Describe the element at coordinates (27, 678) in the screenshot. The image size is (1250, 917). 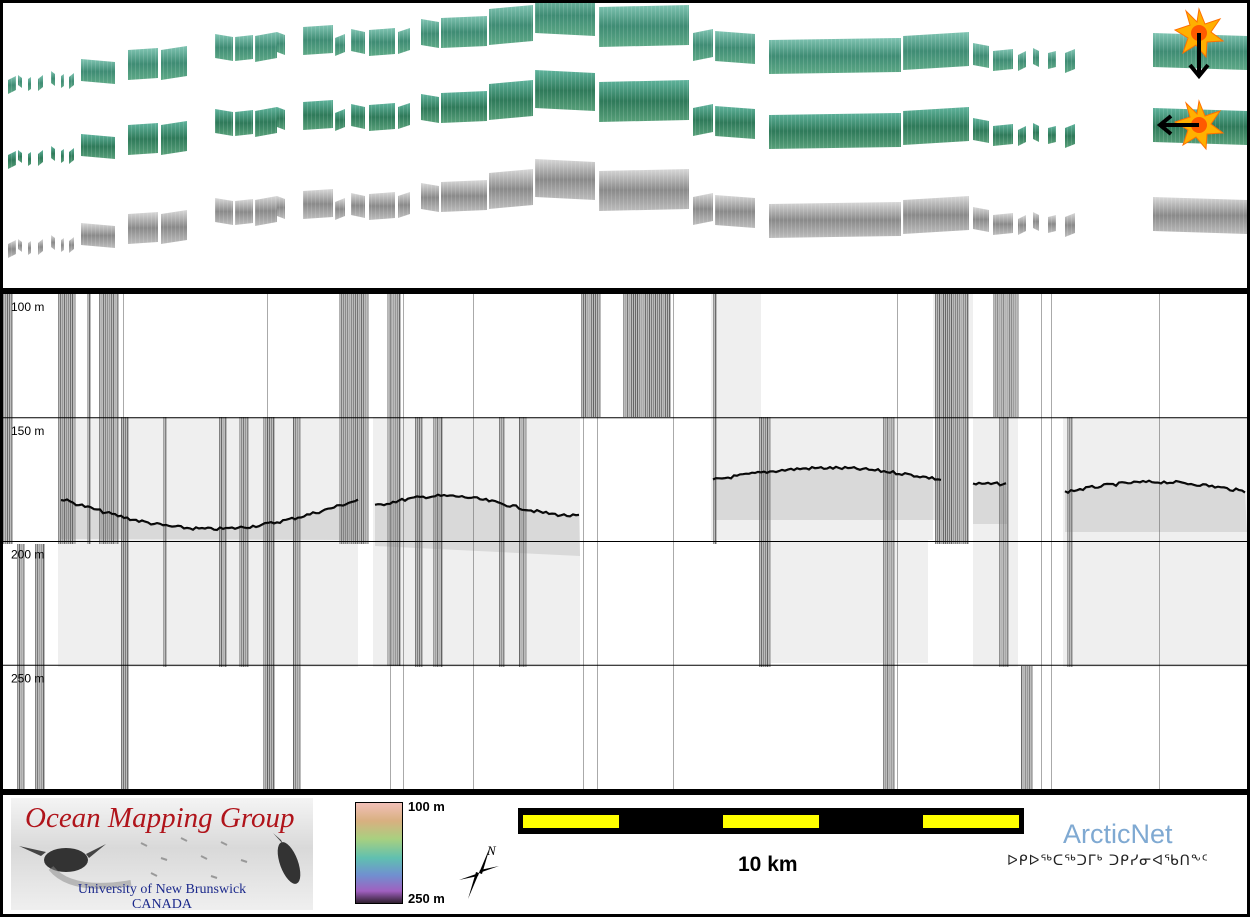
I see `depth-lane-label: 250 m` at that location.